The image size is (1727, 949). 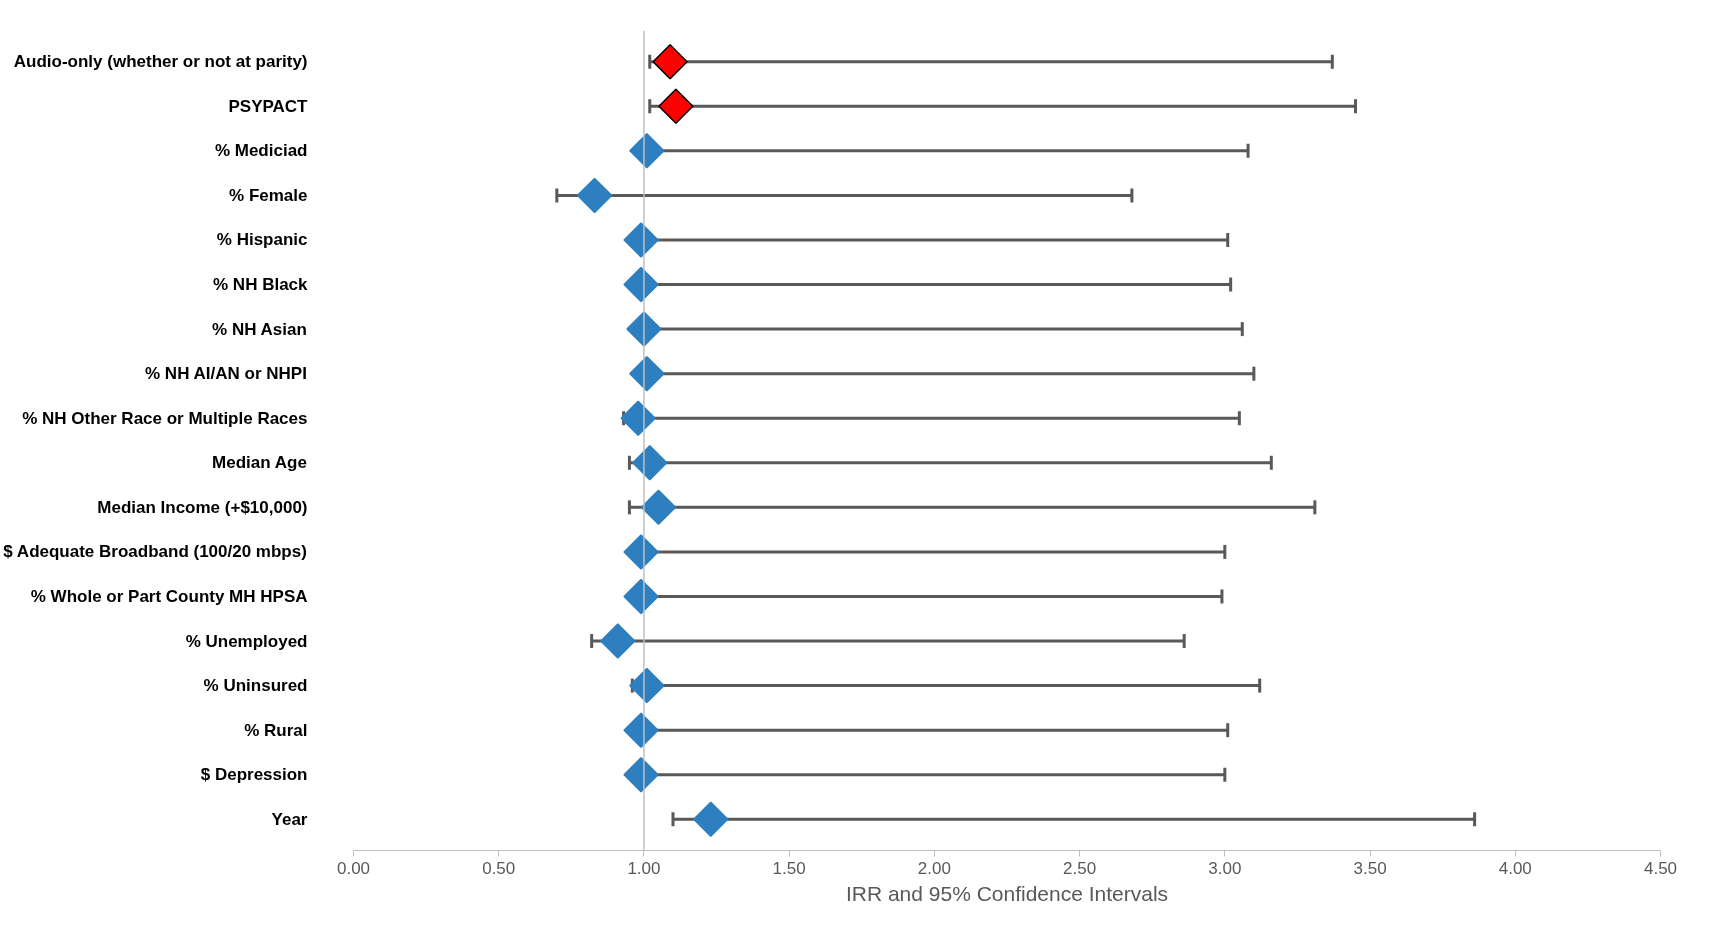 I want to click on y-tick-label: % Female, so click(x=268, y=195).